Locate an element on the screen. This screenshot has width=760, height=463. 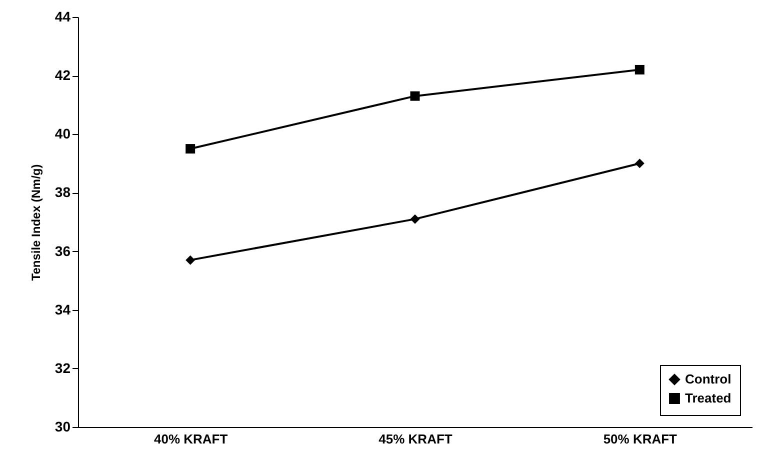
legend-label: Control is located at coordinates (708, 379).